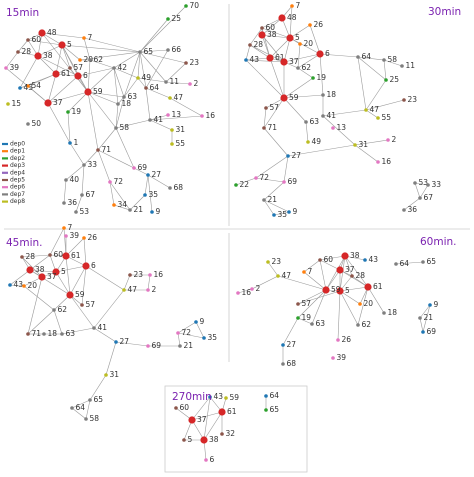 This screenshot has height=477, width=474. I want to click on node-label: 35, so click(154, 194).